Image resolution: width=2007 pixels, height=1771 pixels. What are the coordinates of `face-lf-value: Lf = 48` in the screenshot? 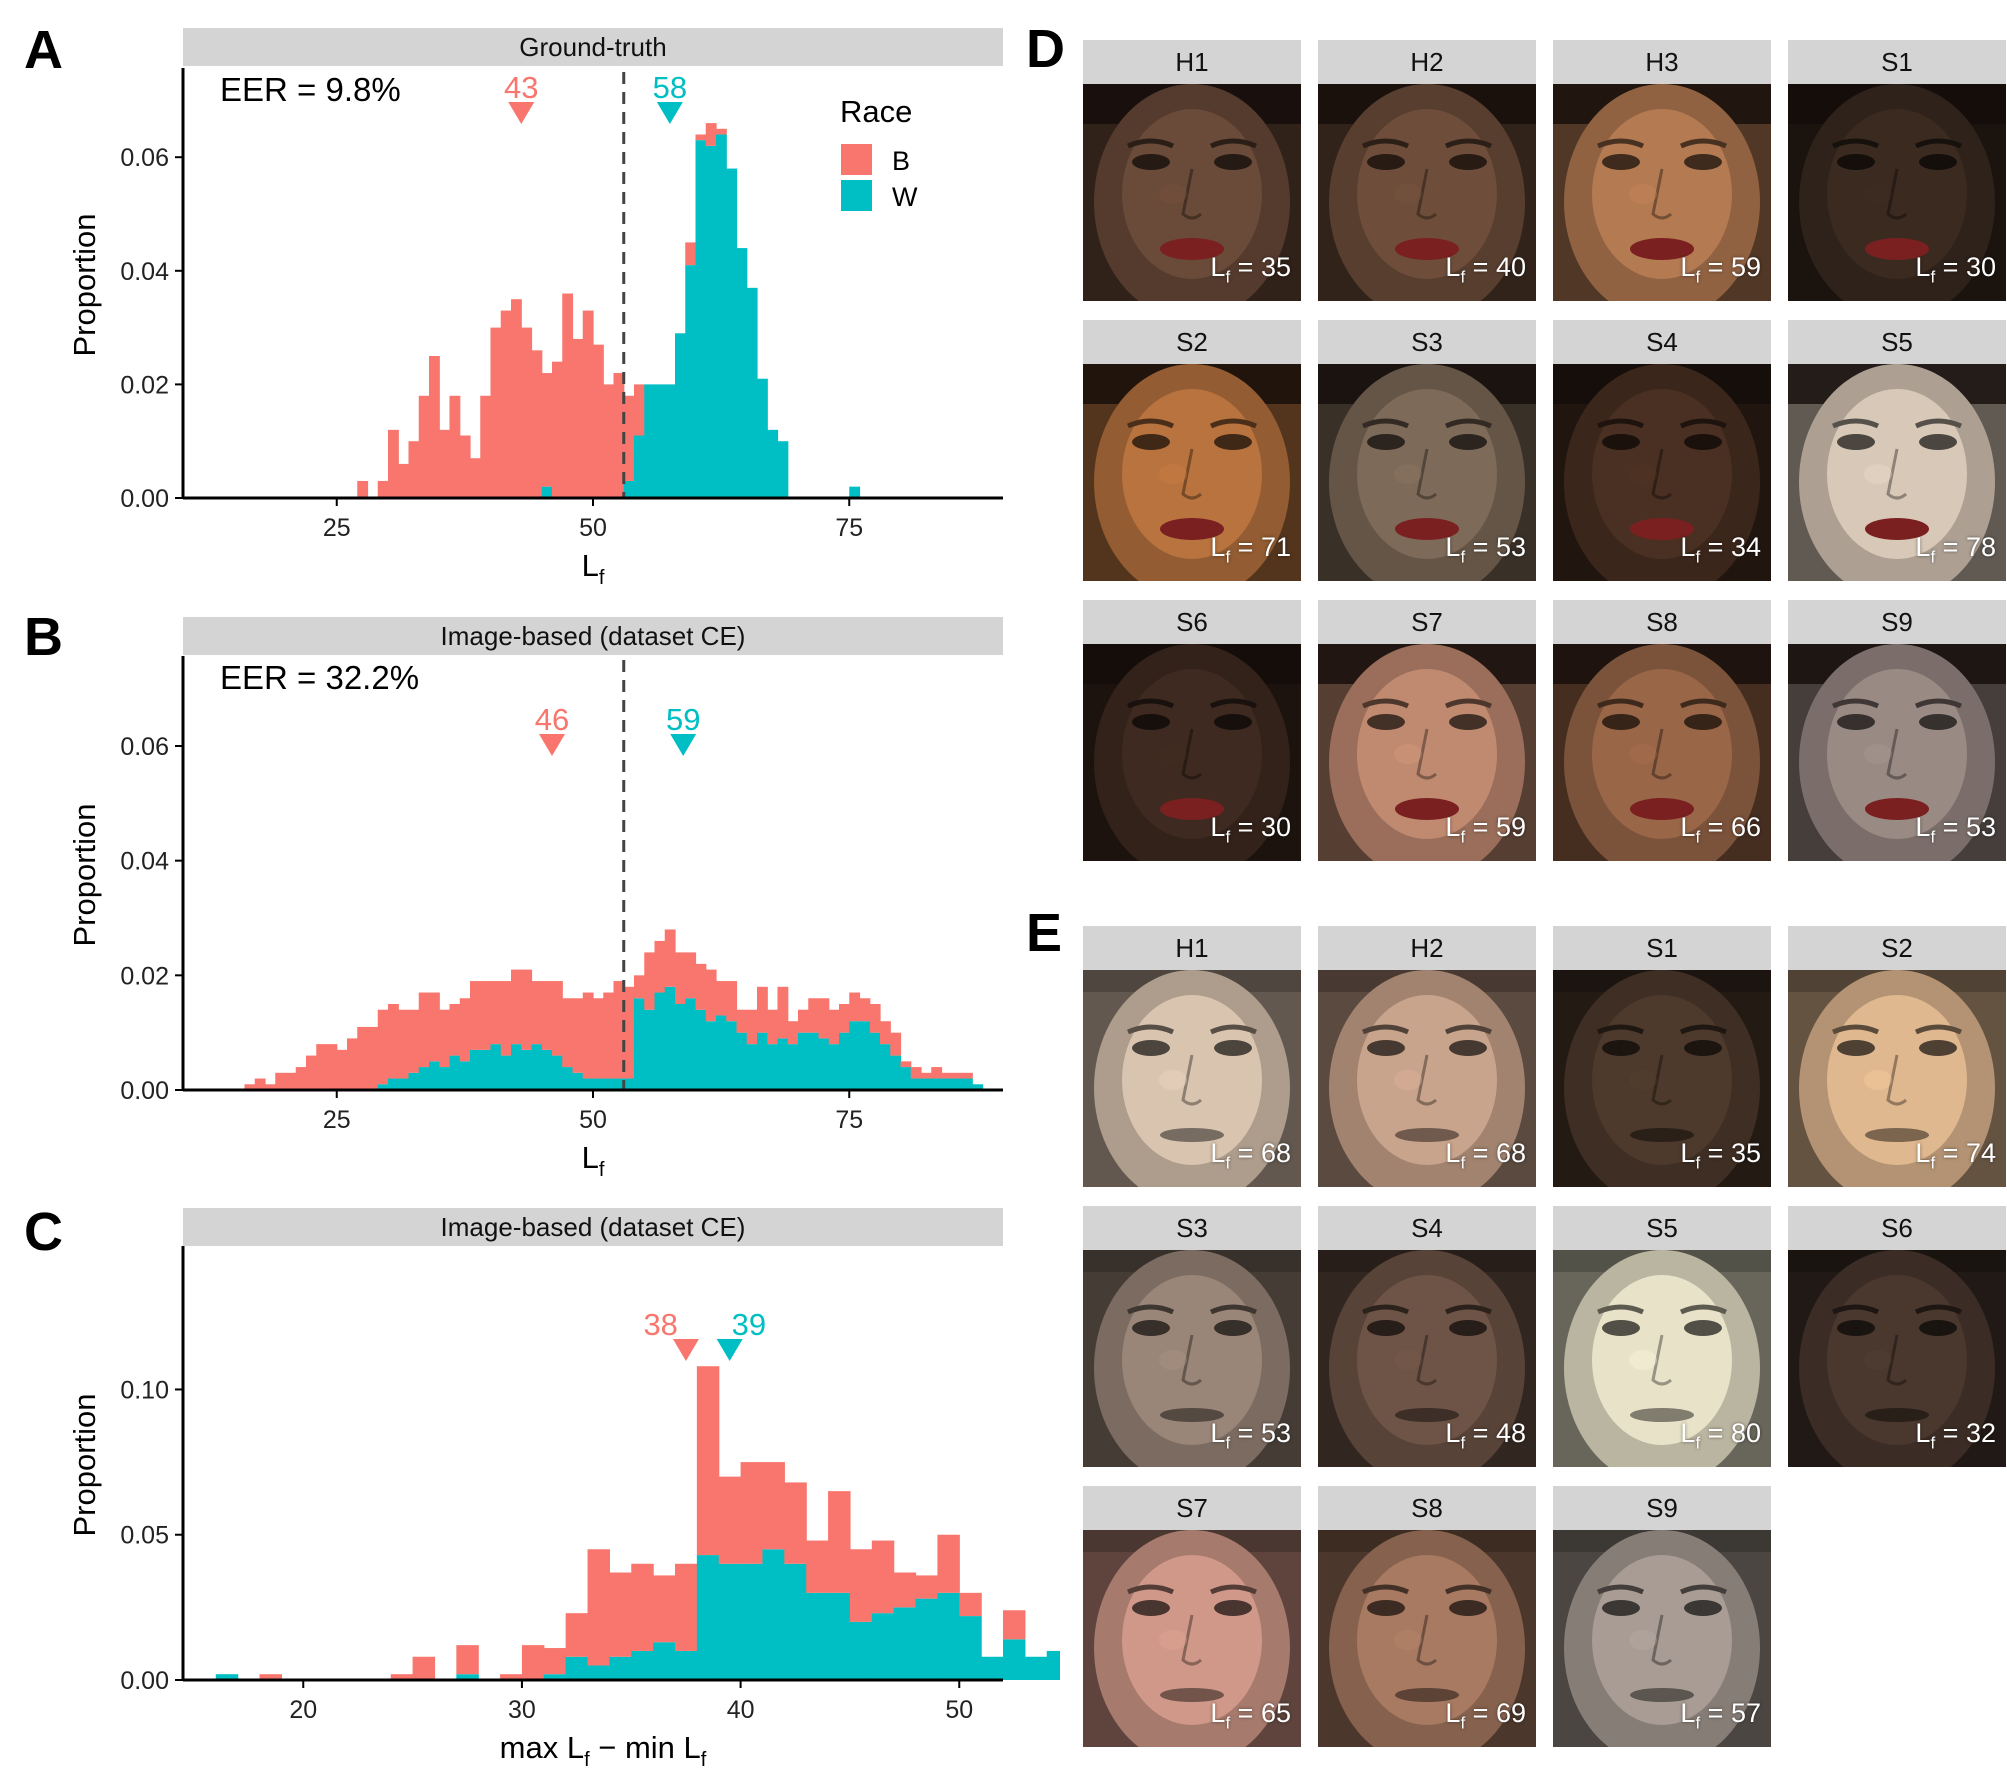 It's located at (1485, 1434).